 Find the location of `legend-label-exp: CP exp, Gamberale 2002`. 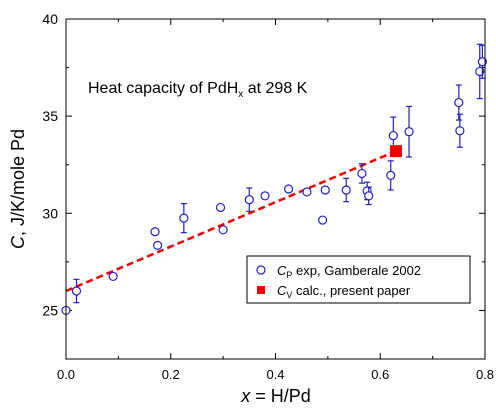

legend-label-exp: CP exp, Gamberale 2002 is located at coordinates (349, 271).